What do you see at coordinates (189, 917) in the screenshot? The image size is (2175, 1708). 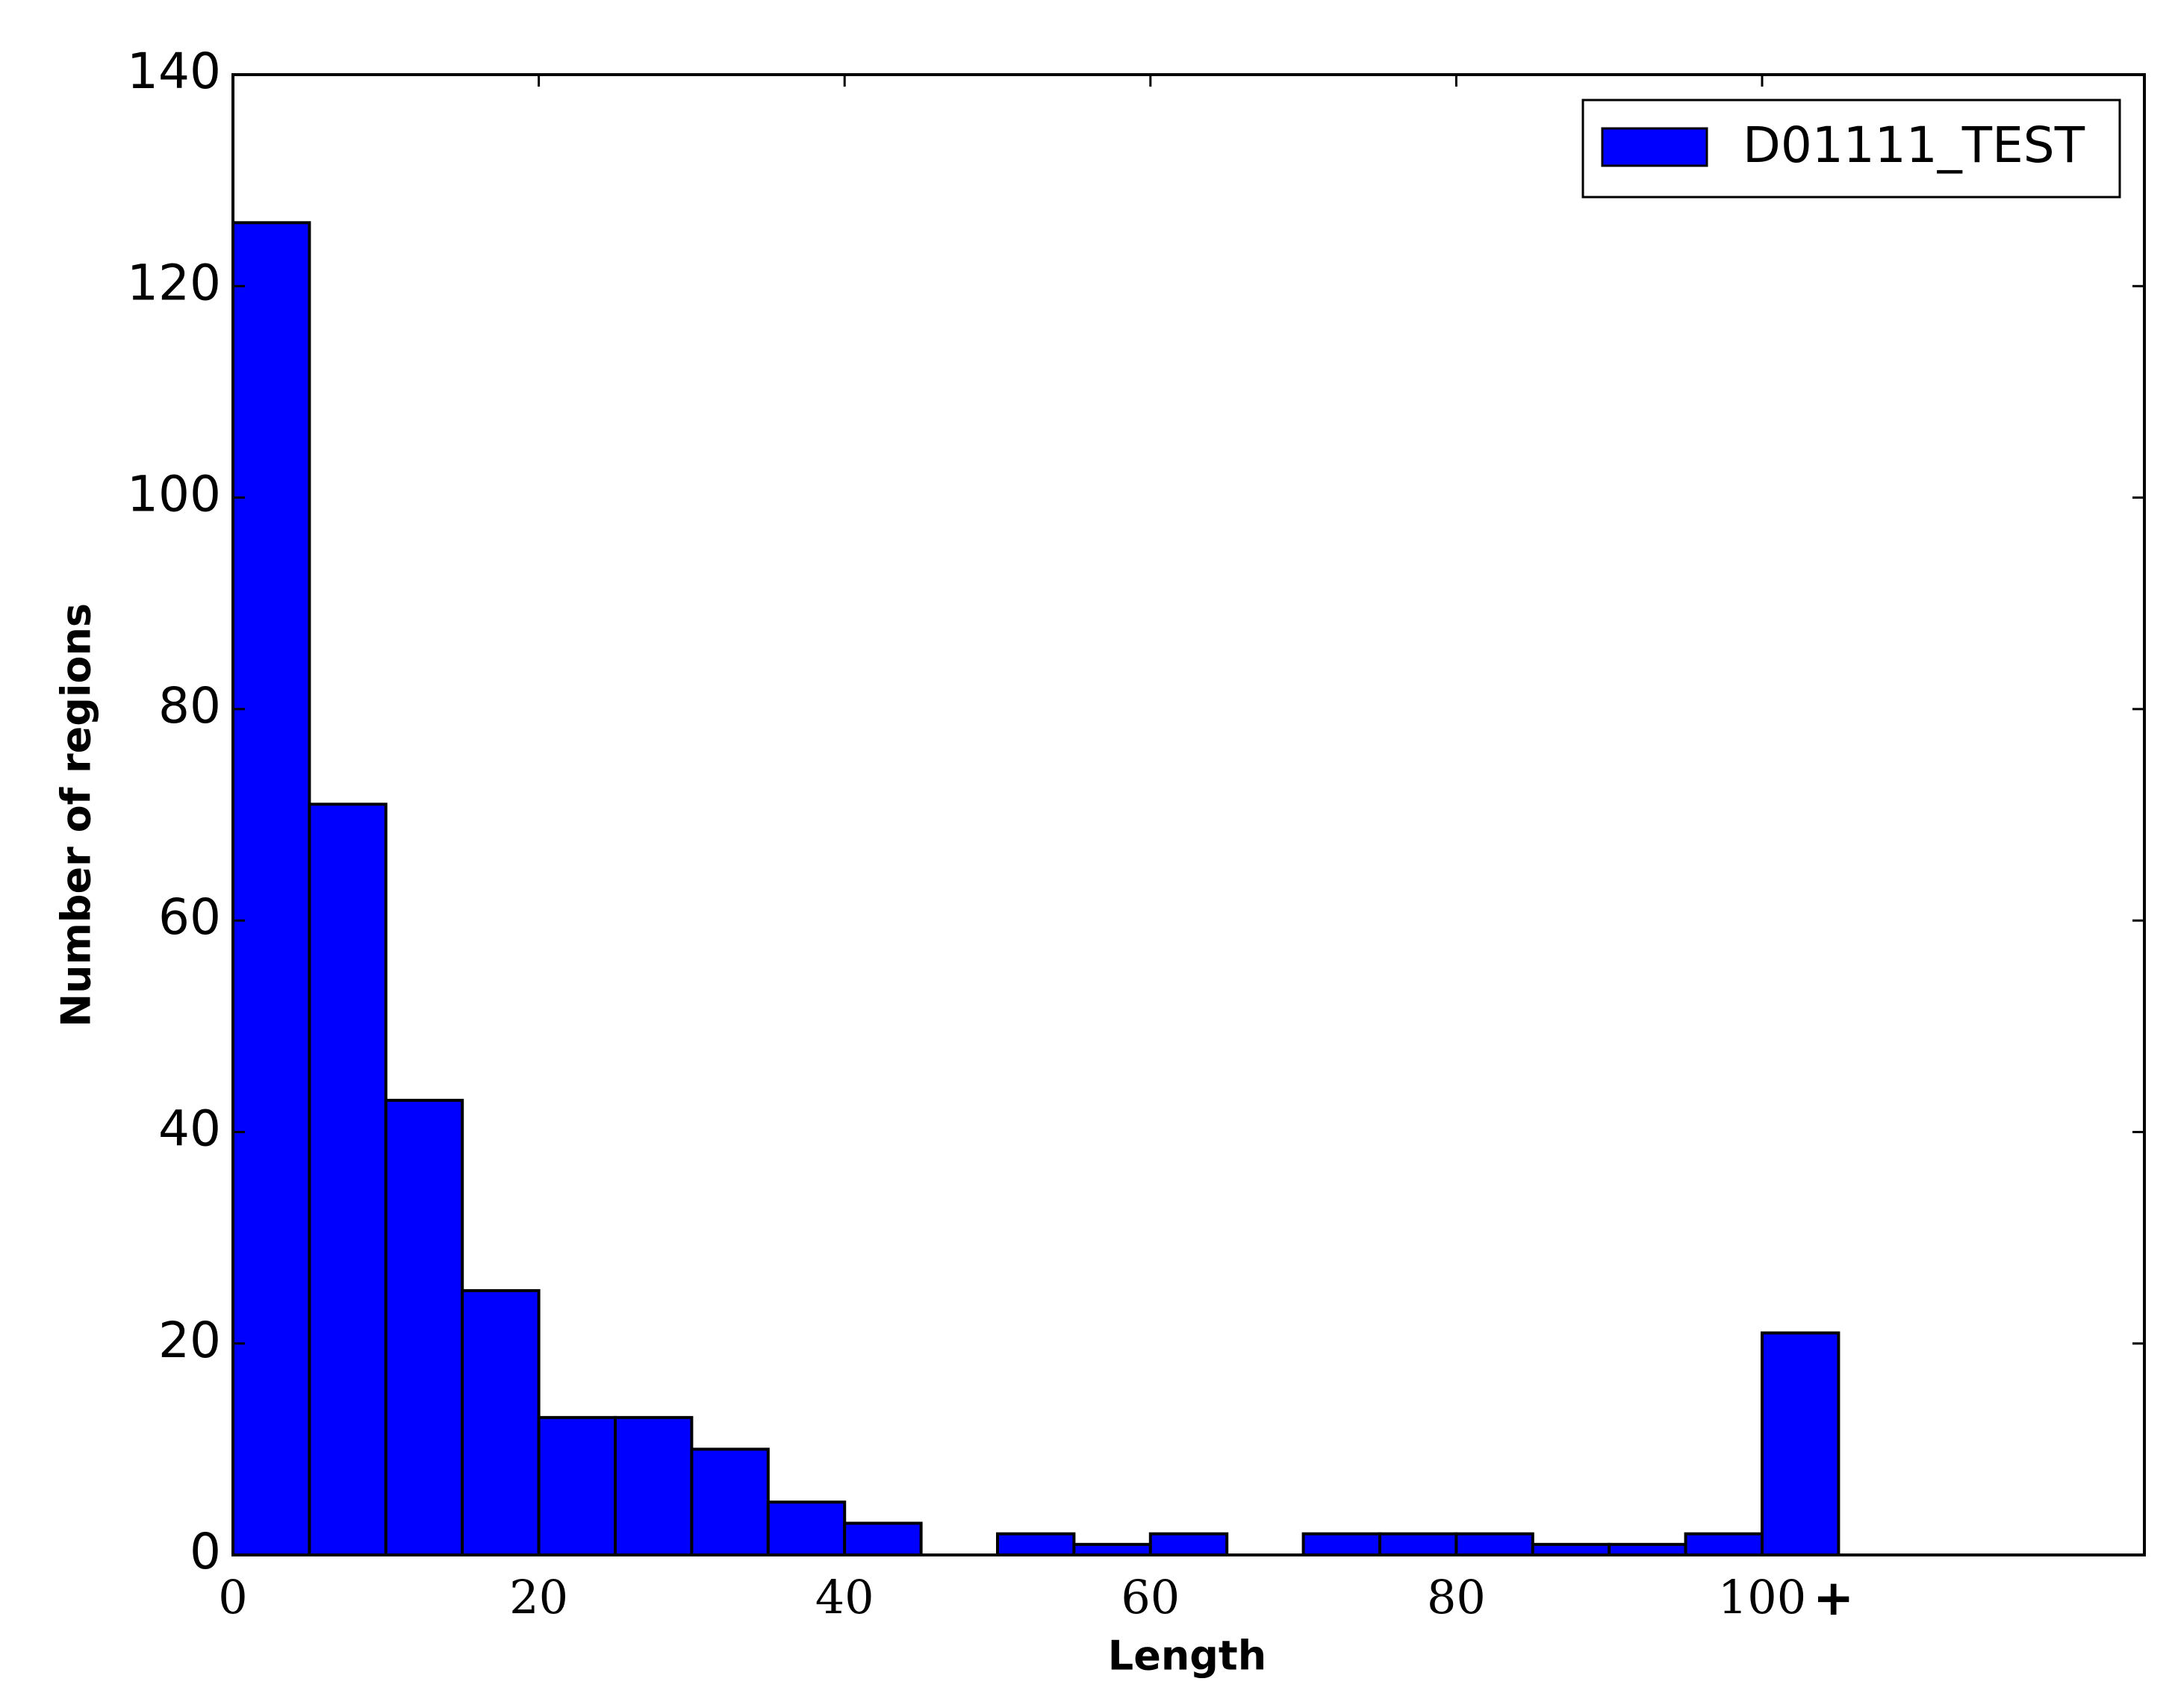 I see `y-tick-label: 60` at bounding box center [189, 917].